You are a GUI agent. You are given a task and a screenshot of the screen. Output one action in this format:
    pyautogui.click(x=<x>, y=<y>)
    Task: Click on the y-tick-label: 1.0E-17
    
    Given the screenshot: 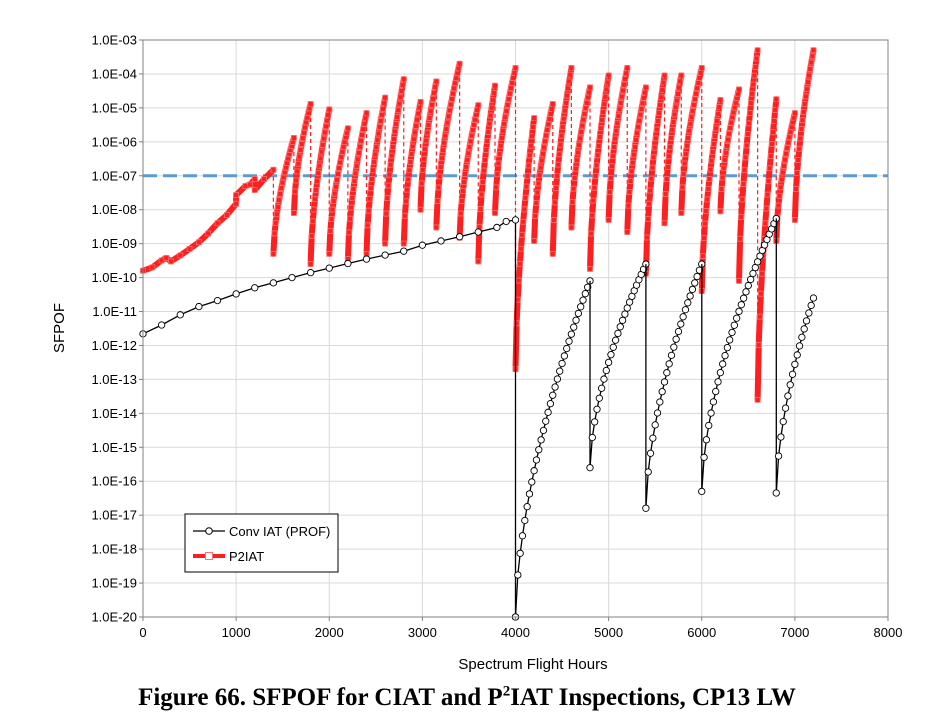 What is the action you would take?
    pyautogui.click(x=114, y=515)
    